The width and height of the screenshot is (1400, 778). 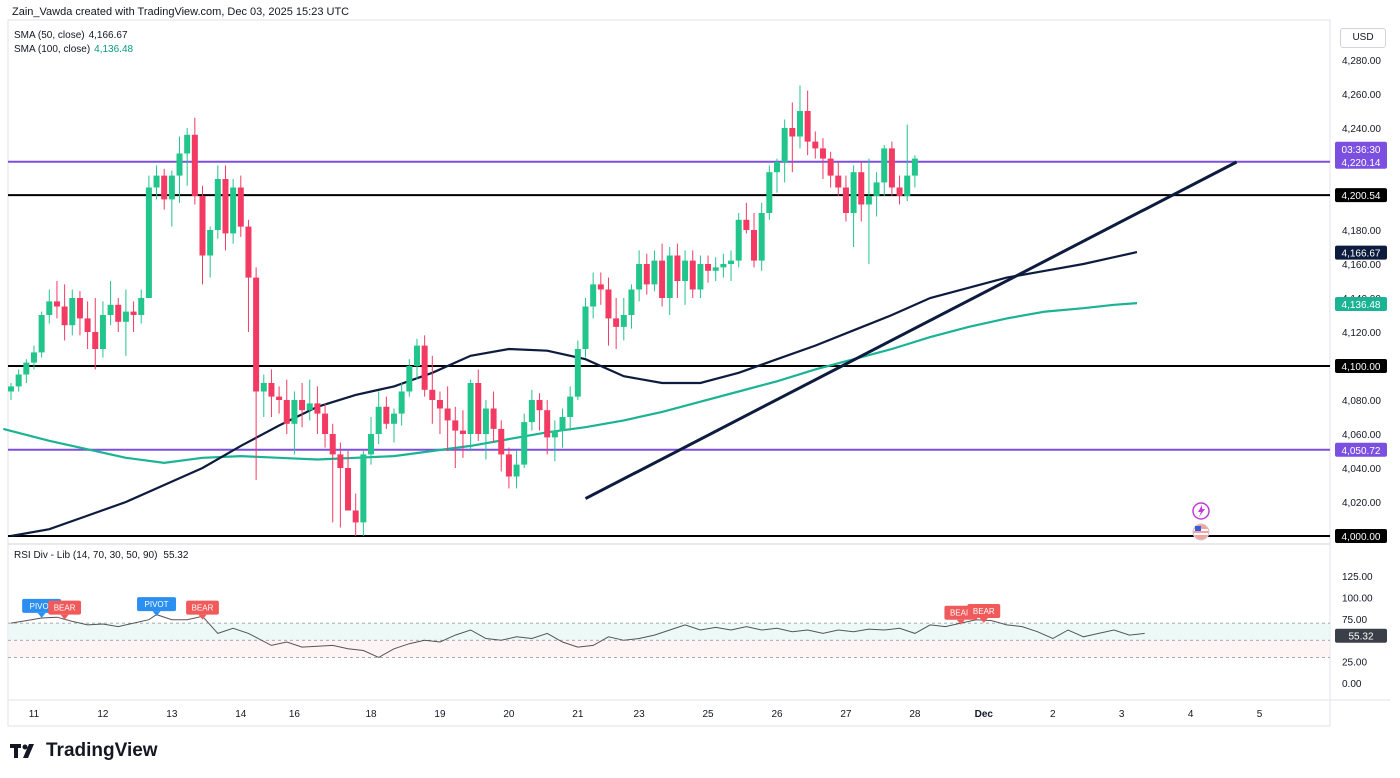 I want to click on pivot-marker, so click(x=157, y=604).